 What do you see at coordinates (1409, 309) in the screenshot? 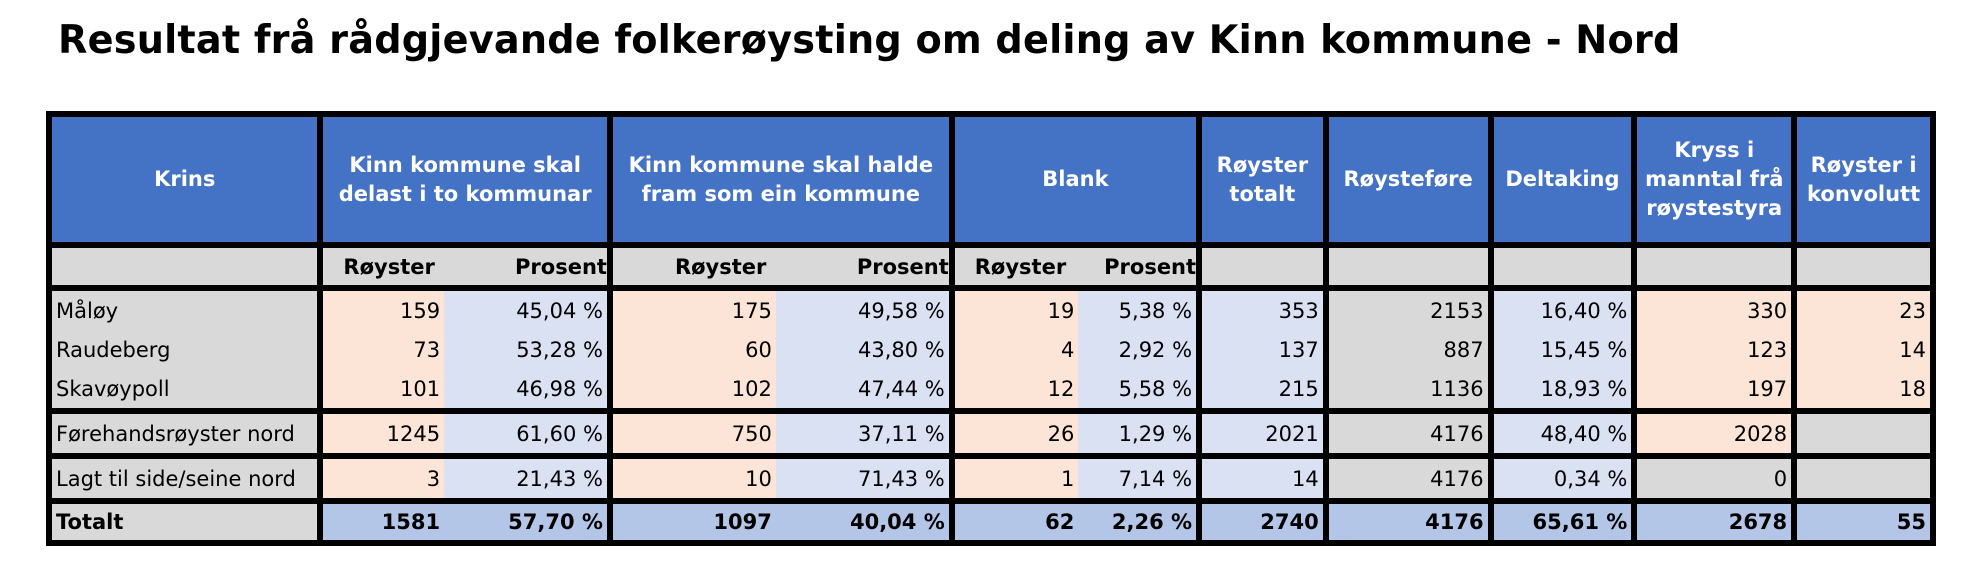
I see `roystefore: 2153` at bounding box center [1409, 309].